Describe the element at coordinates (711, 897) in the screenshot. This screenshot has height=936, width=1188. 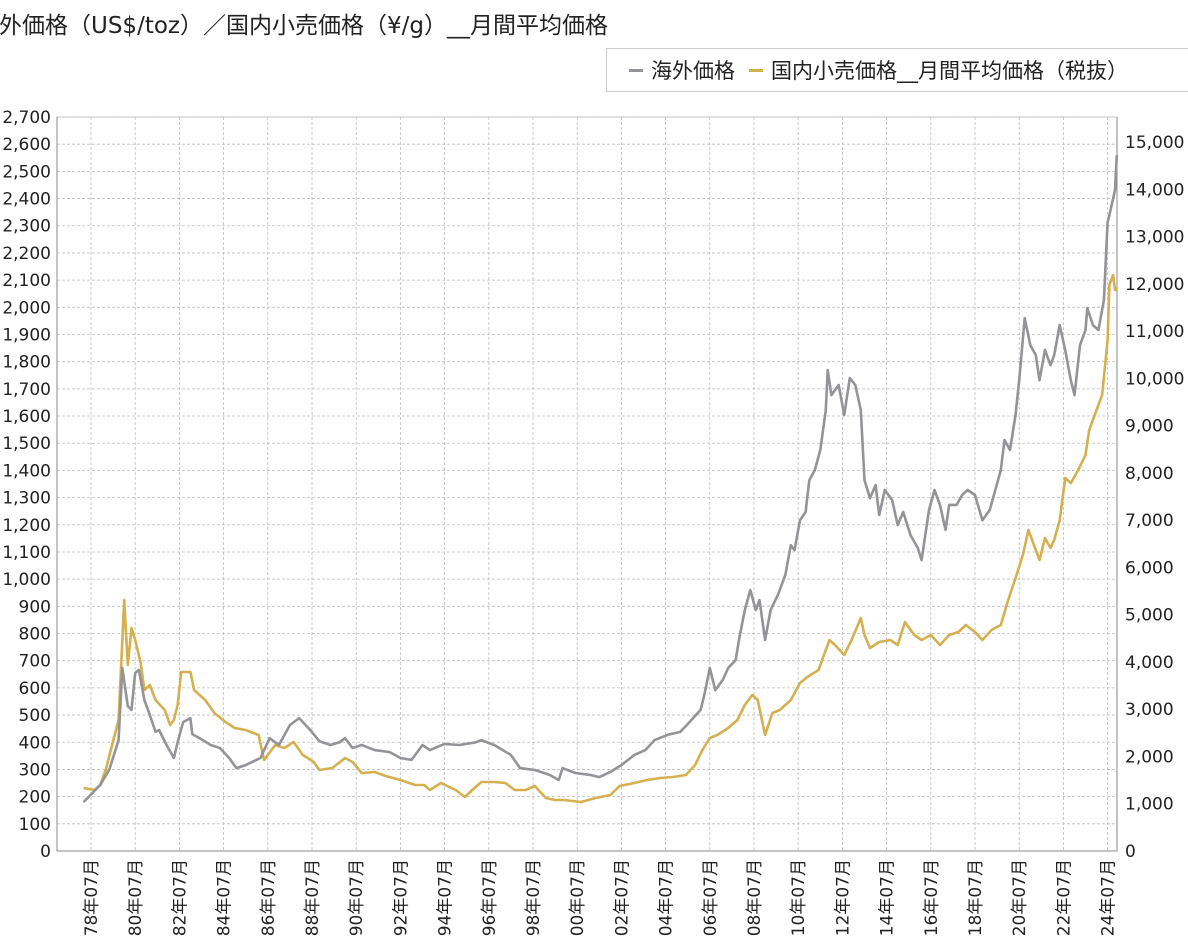
I see `x-tick-label: 06年07月` at that location.